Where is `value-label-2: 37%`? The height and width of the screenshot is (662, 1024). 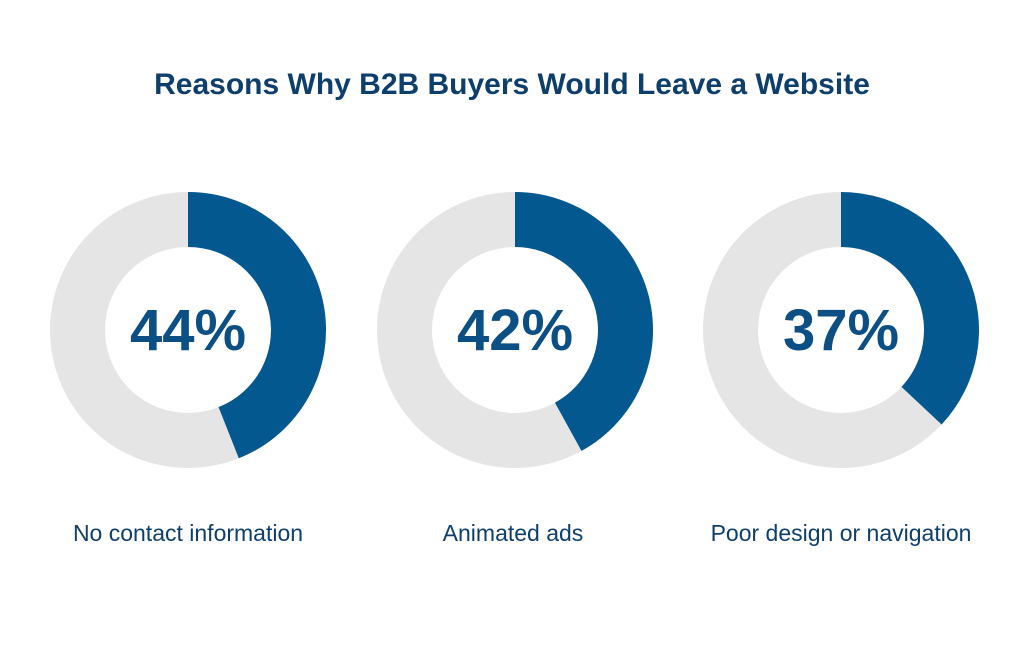
value-label-2: 37% is located at coordinates (841, 330).